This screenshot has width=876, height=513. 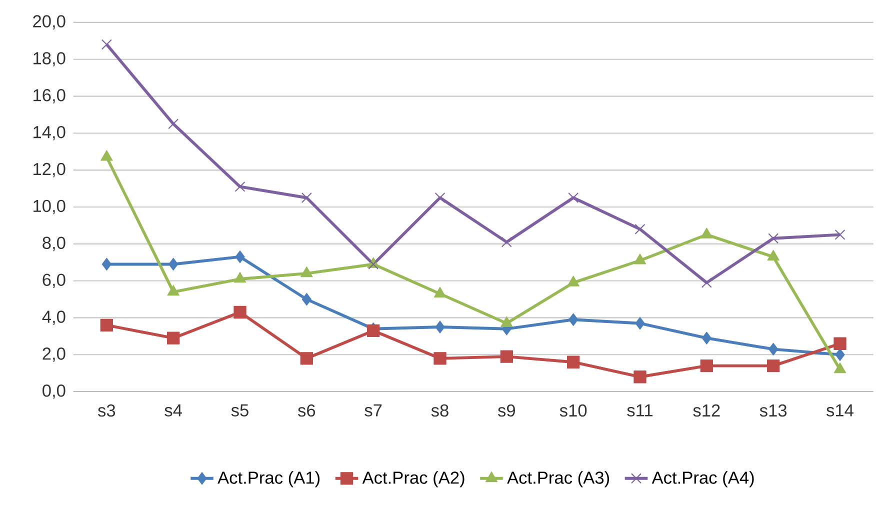 I want to click on x-tick-label: s3, so click(x=107, y=410).